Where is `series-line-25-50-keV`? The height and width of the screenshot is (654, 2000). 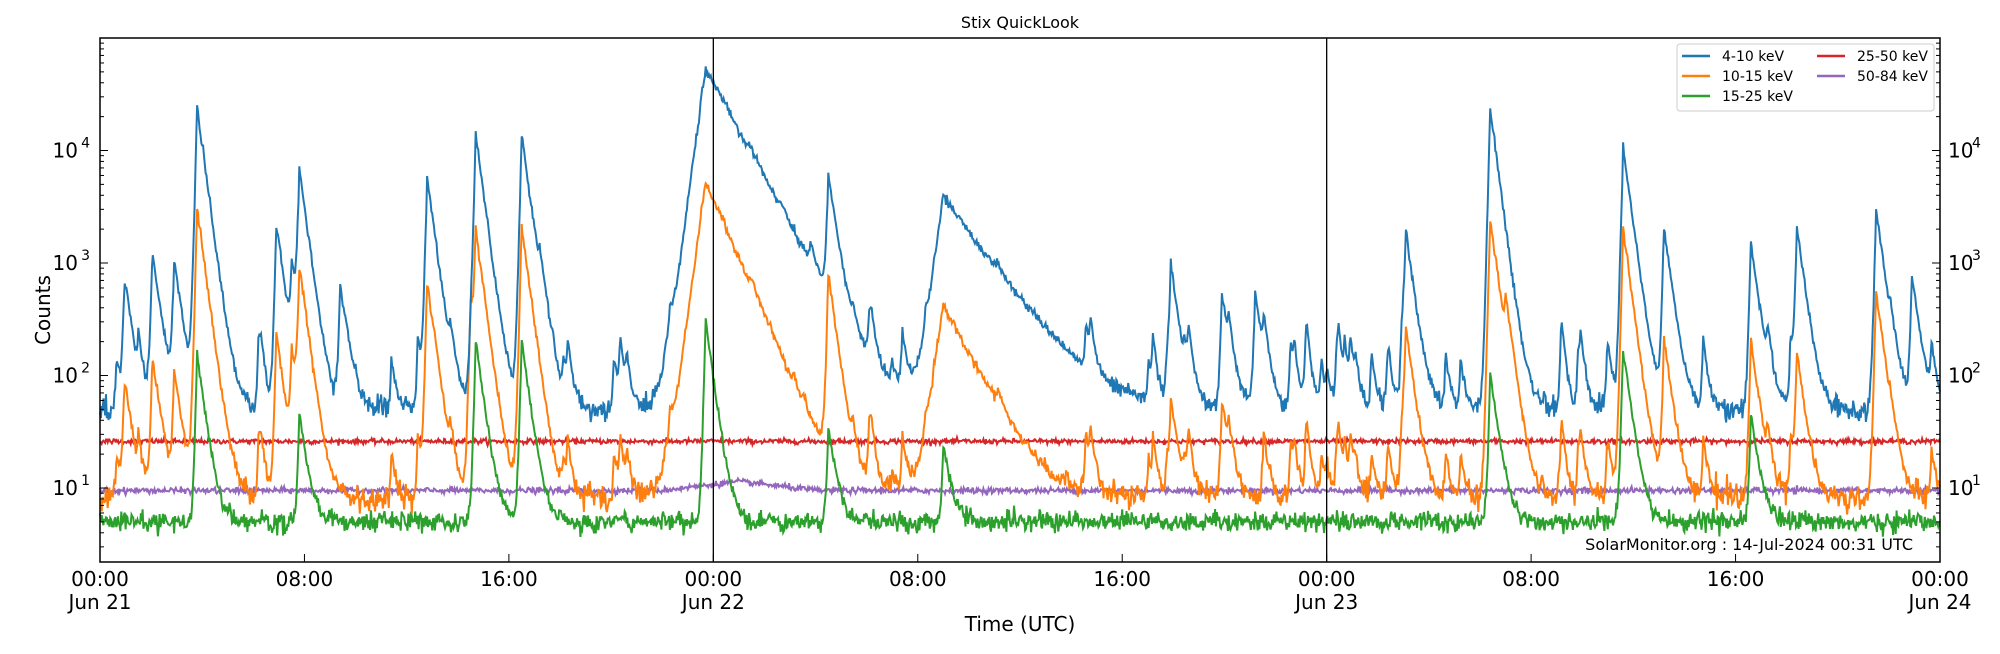 series-line-25-50-keV is located at coordinates (1020, 441).